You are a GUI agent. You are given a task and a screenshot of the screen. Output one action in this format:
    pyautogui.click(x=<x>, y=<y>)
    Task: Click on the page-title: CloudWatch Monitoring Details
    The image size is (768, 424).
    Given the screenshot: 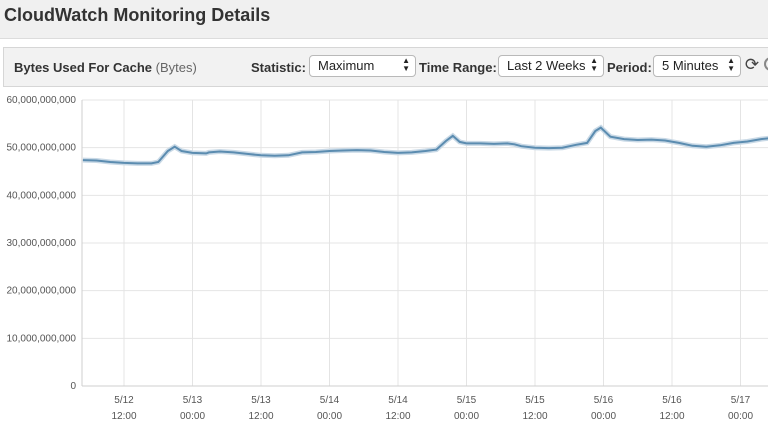 What is the action you would take?
    pyautogui.click(x=137, y=15)
    